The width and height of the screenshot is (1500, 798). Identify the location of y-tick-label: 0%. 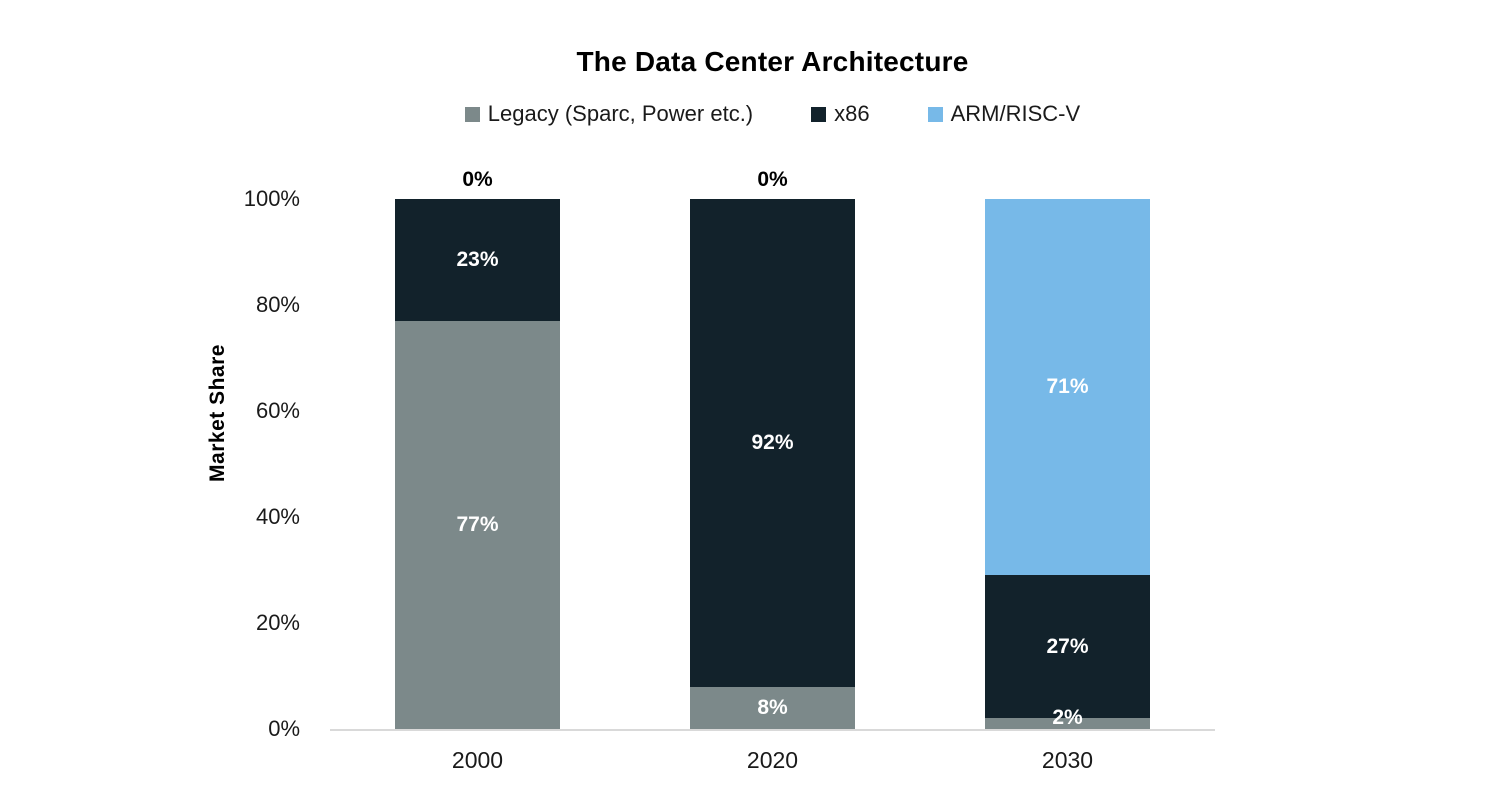
(284, 728).